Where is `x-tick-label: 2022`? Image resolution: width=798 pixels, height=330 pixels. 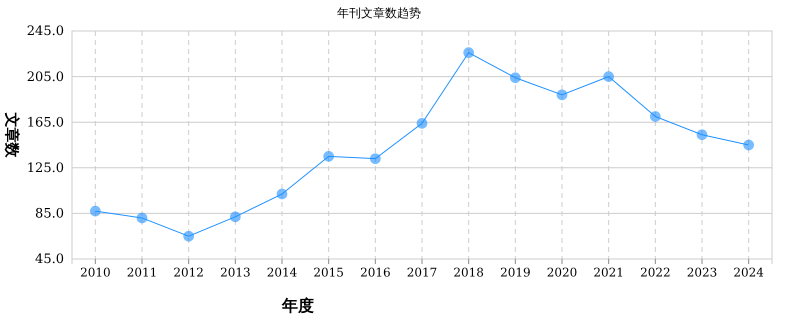
x-tick-label: 2022 is located at coordinates (655, 273).